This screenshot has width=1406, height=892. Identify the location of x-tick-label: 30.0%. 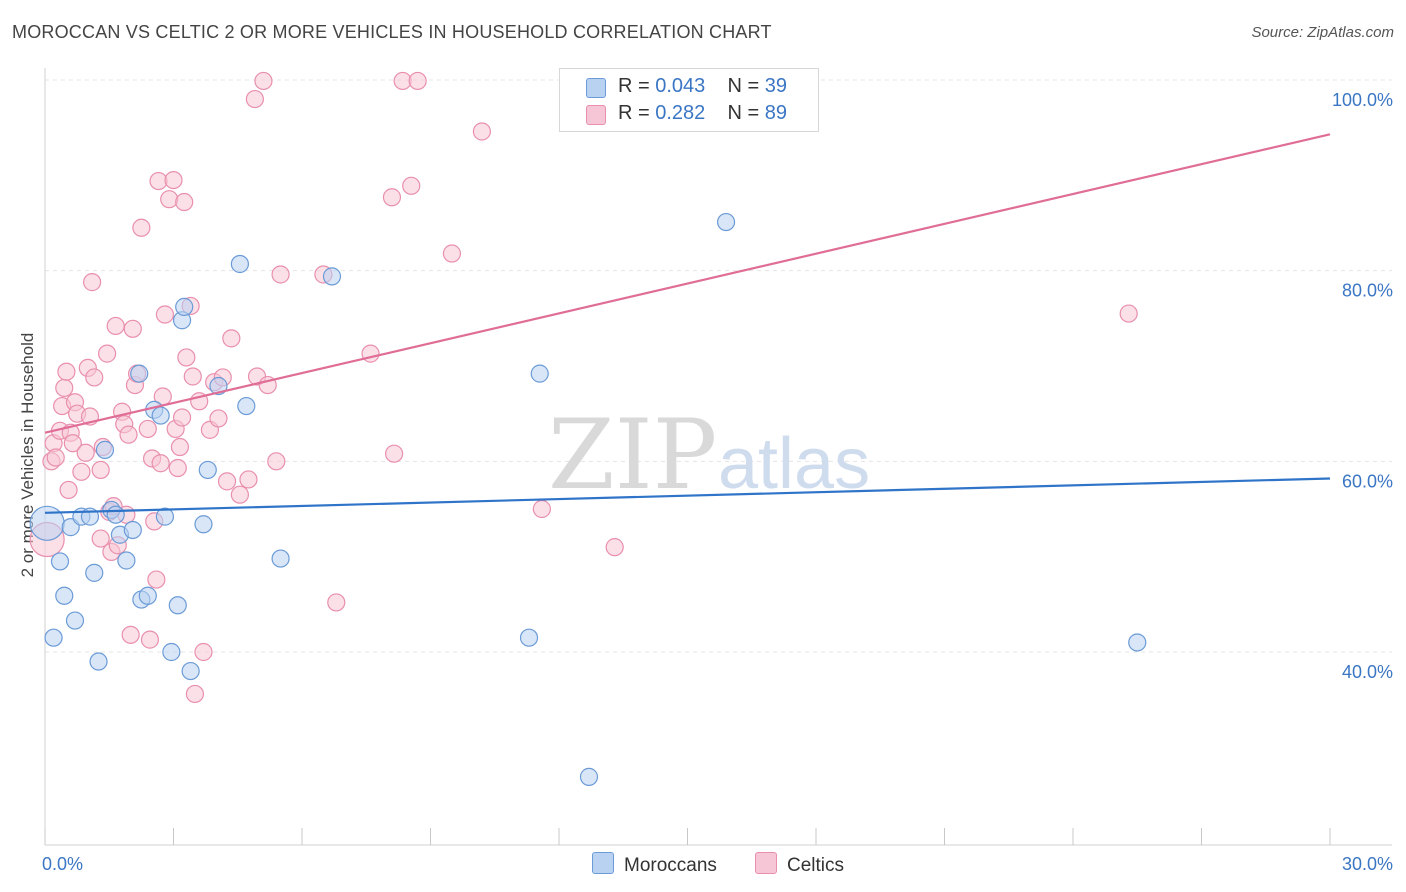
(1367, 864).